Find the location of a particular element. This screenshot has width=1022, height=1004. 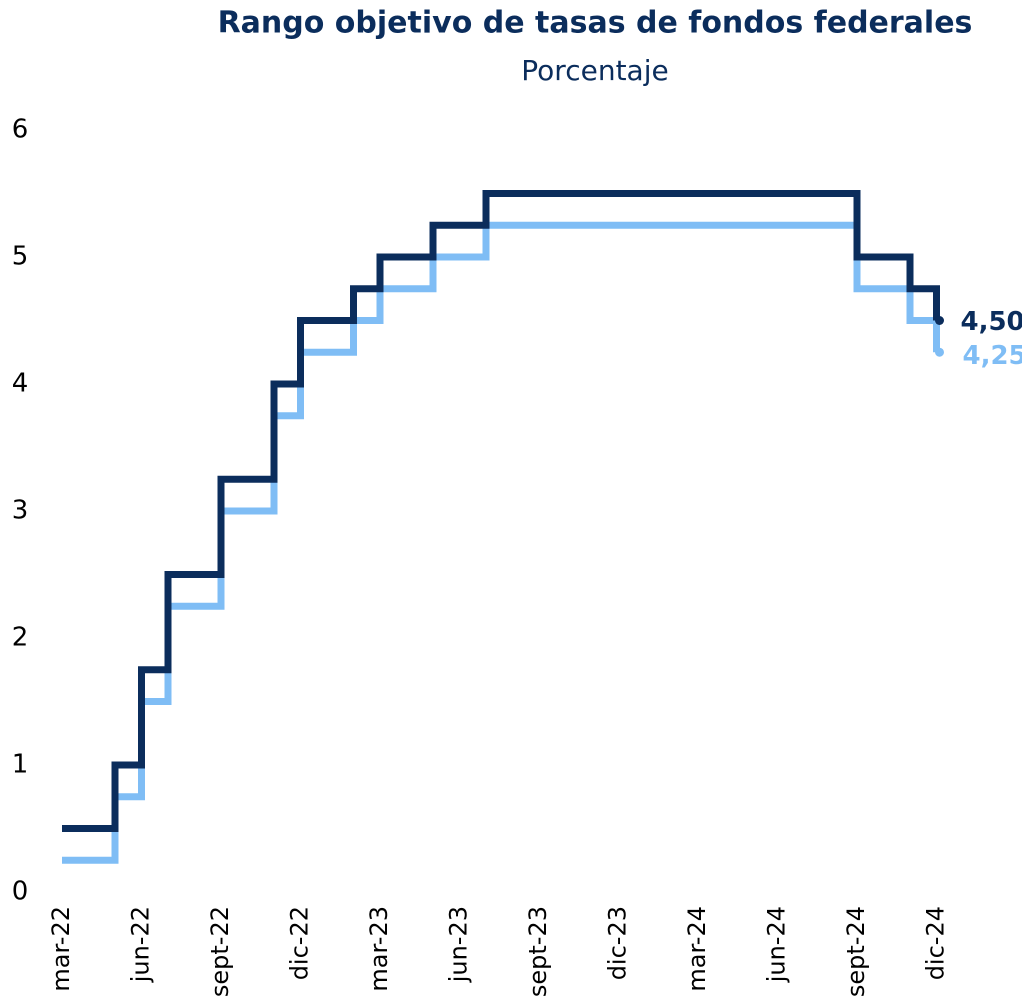

x-tick-label: jun-23 is located at coordinates (459, 944).